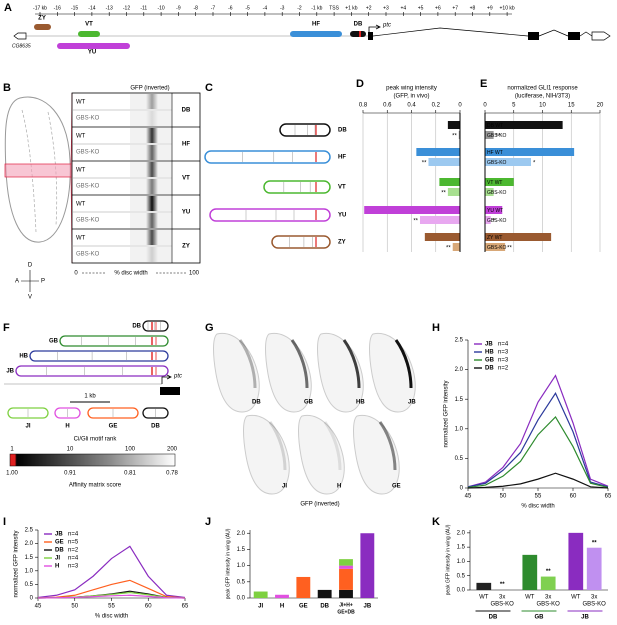 This screenshot has width=617, height=625. I want to click on panel-label: F, so click(6, 328).